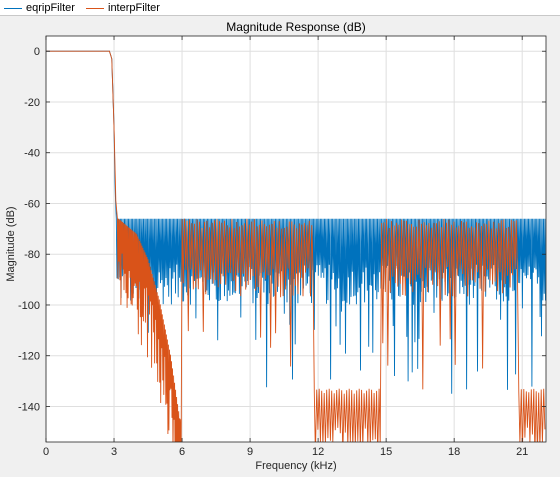 The width and height of the screenshot is (560, 477). I want to click on x-tick-label: 3, so click(114, 452).